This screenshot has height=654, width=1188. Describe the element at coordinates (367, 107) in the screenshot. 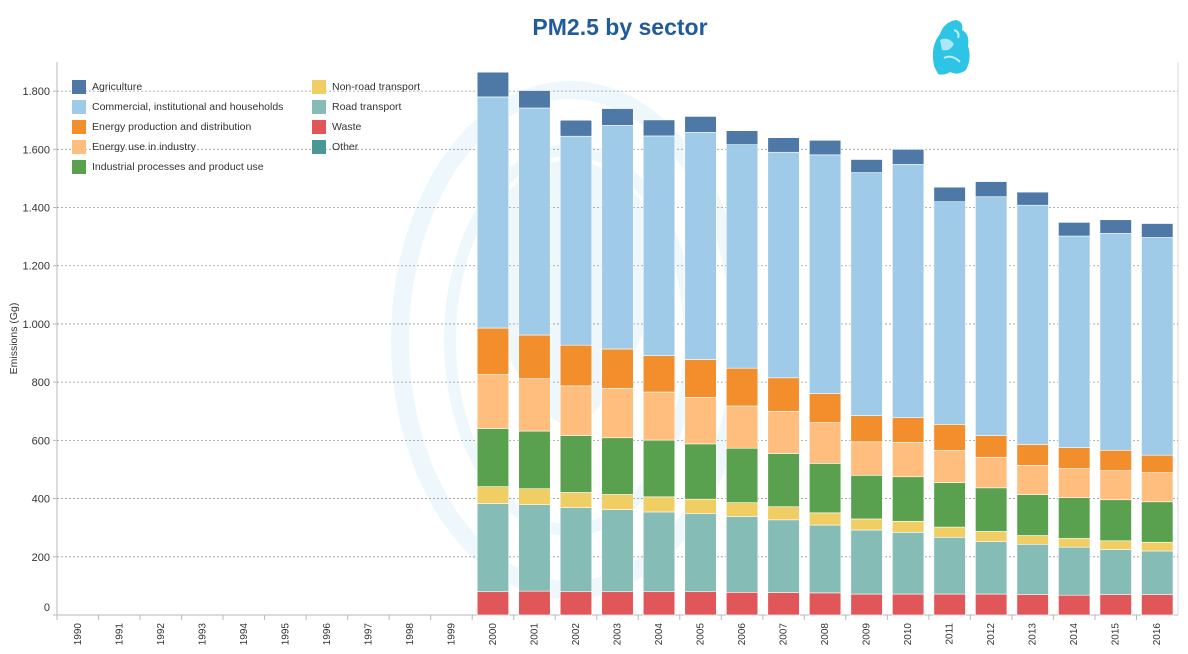

I see `legend-label: Road transport` at that location.